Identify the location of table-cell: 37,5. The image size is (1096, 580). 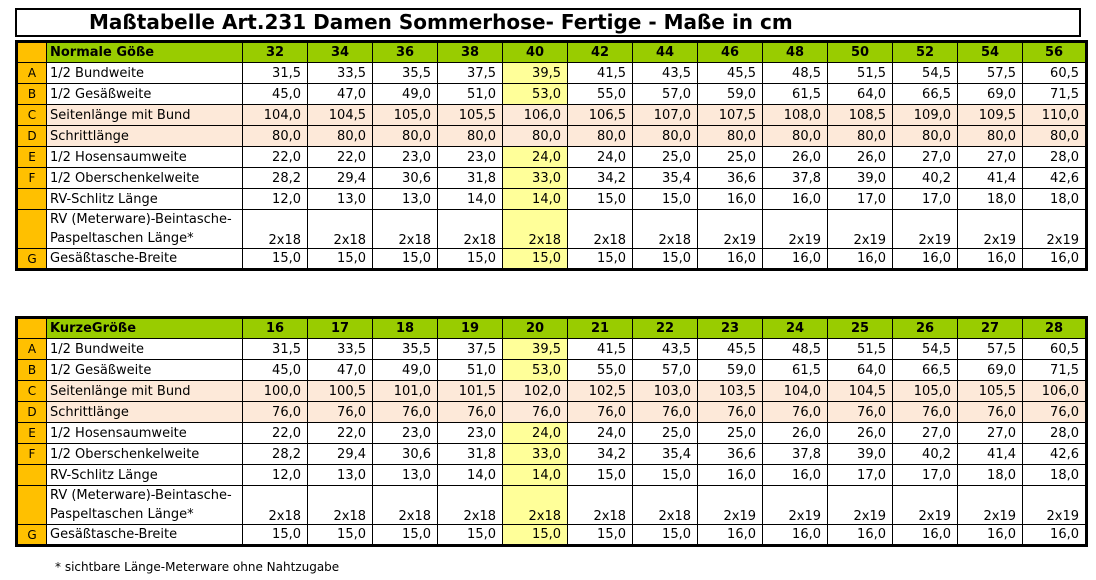
(470, 349).